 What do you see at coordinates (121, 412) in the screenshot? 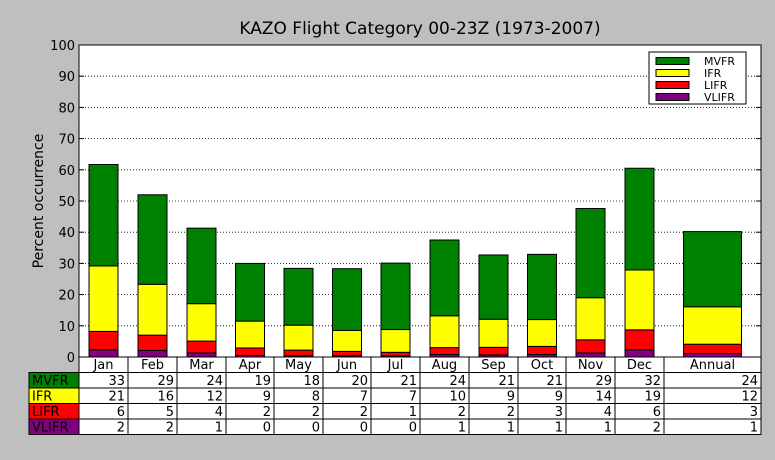
I see `table-value-lifr: 6` at bounding box center [121, 412].